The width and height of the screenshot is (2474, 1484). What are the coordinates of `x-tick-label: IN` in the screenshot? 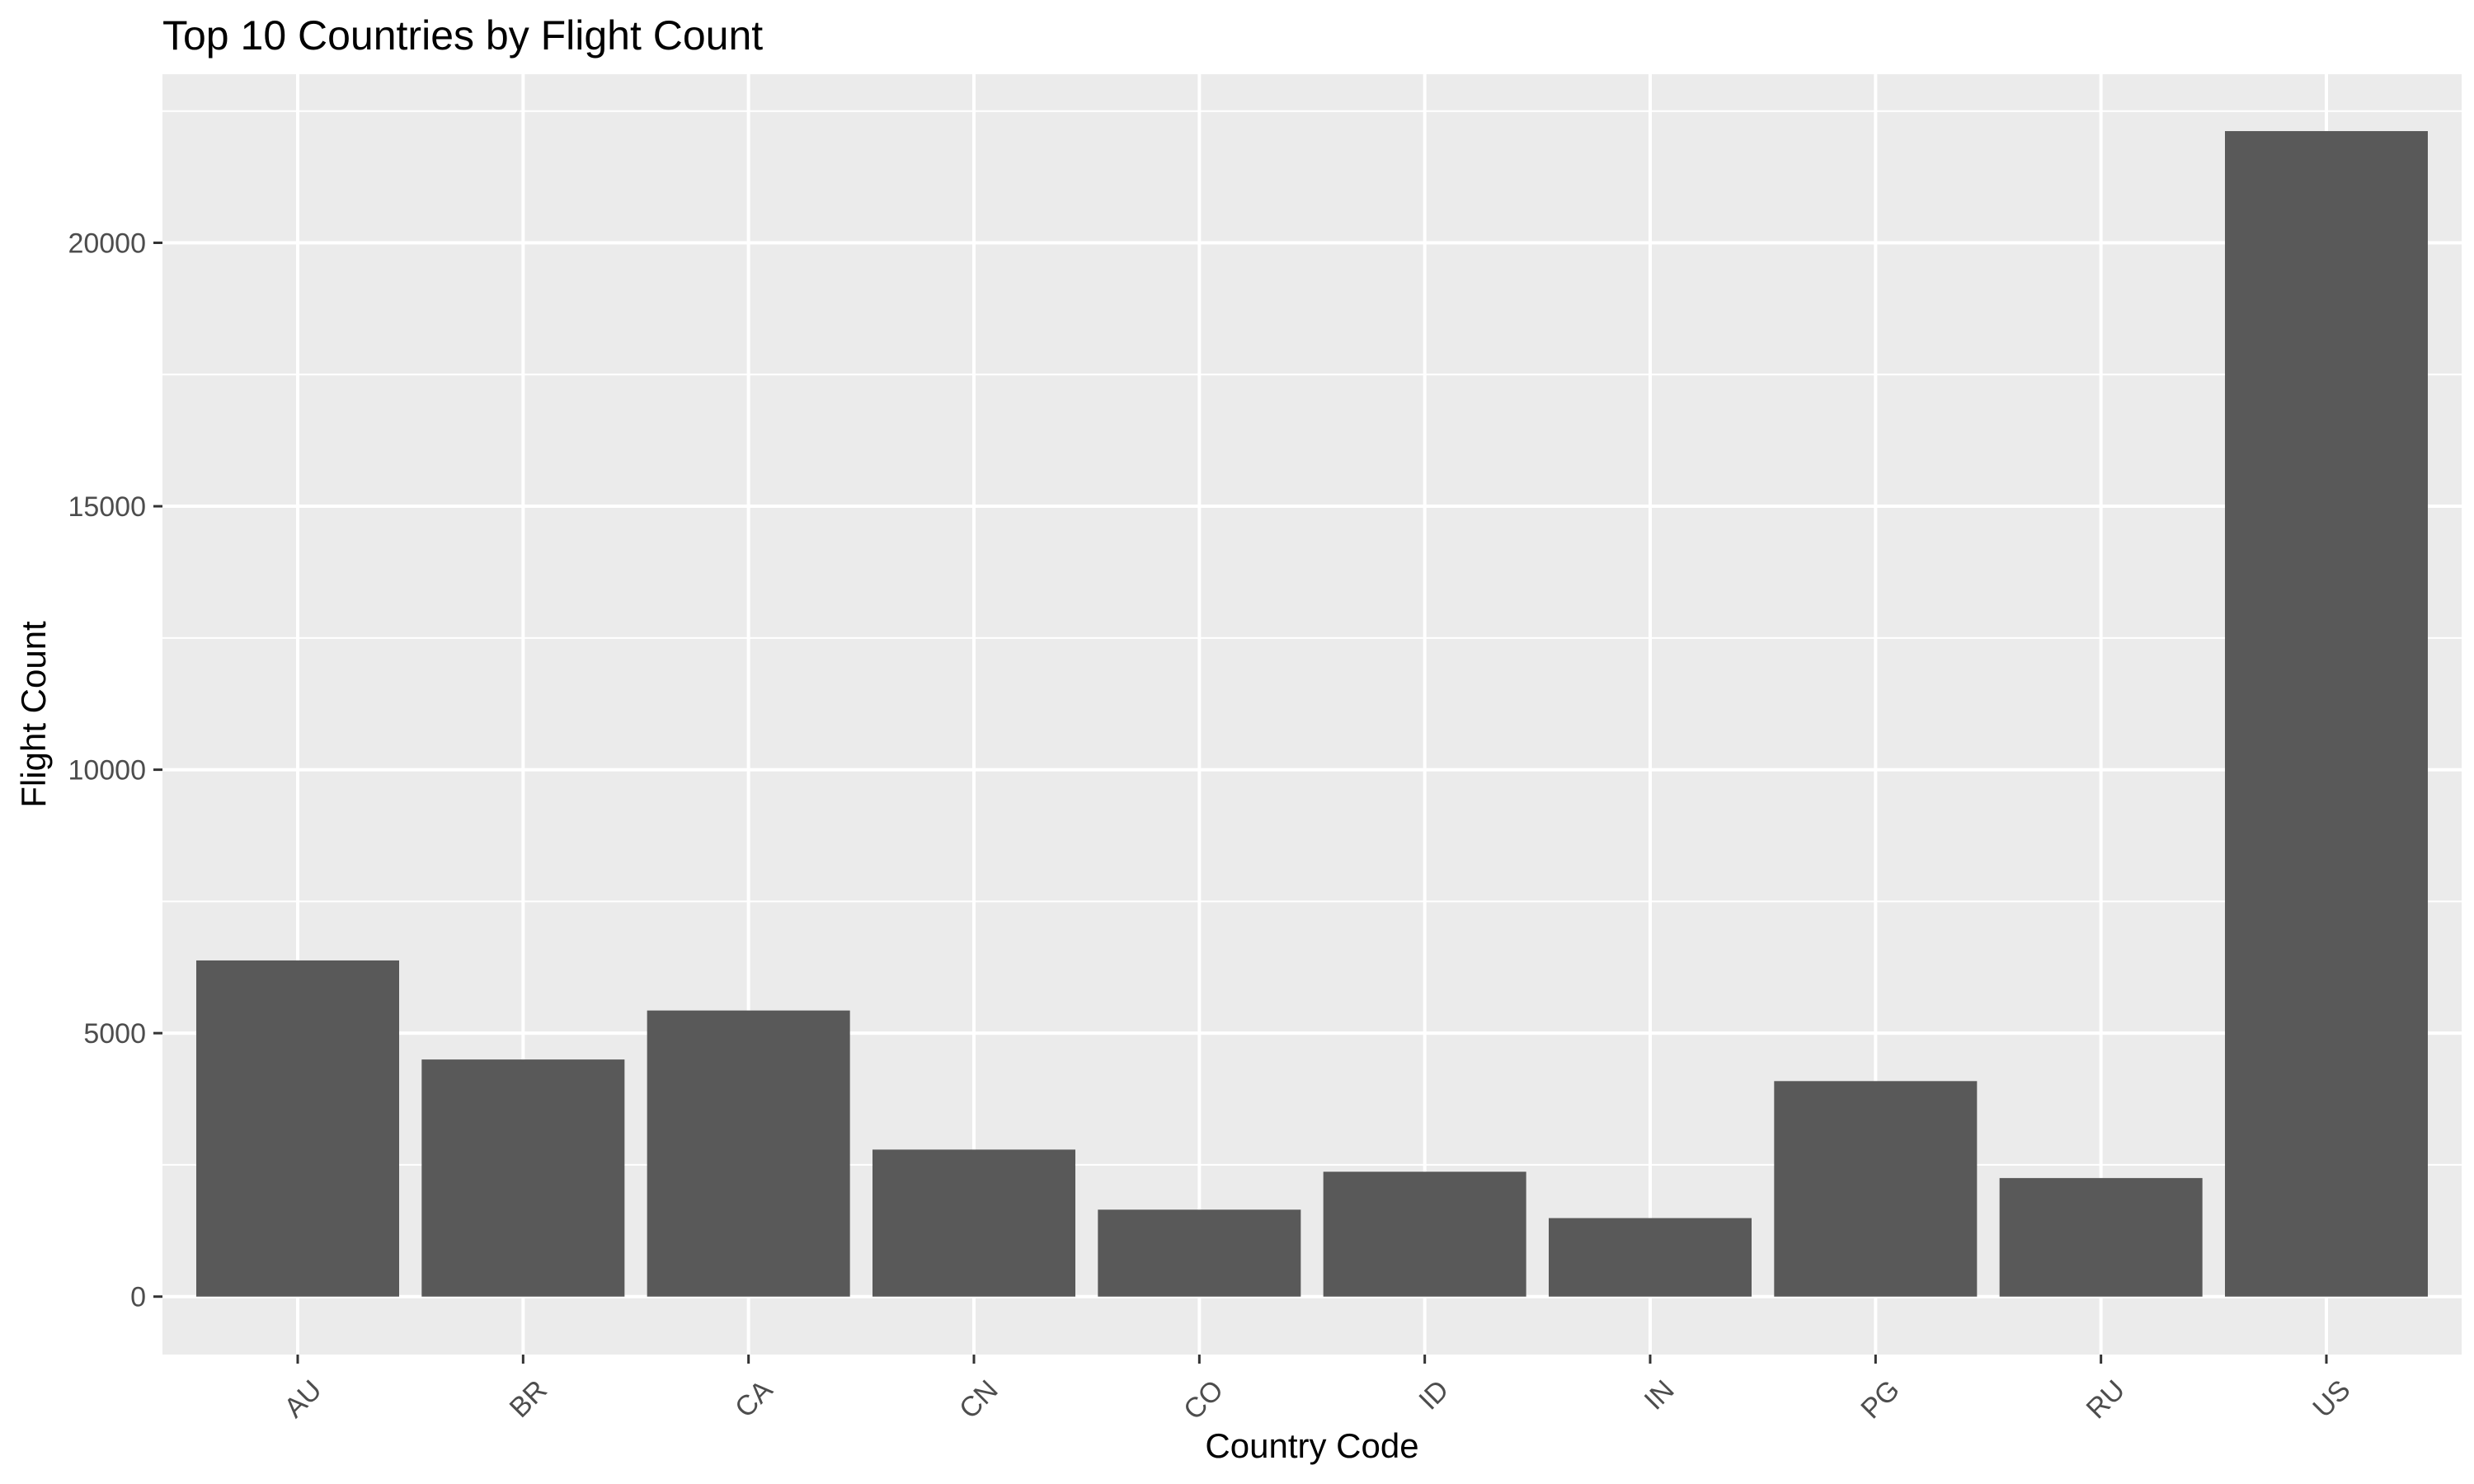 It's located at (1660, 1395).